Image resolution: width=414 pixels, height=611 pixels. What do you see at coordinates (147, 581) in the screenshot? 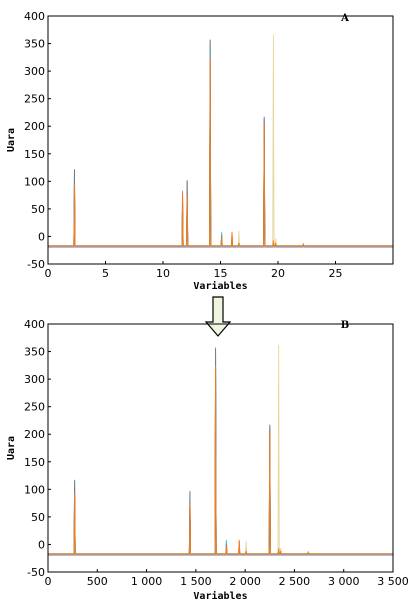
I see `x-tick-label: 1 000` at bounding box center [147, 581].